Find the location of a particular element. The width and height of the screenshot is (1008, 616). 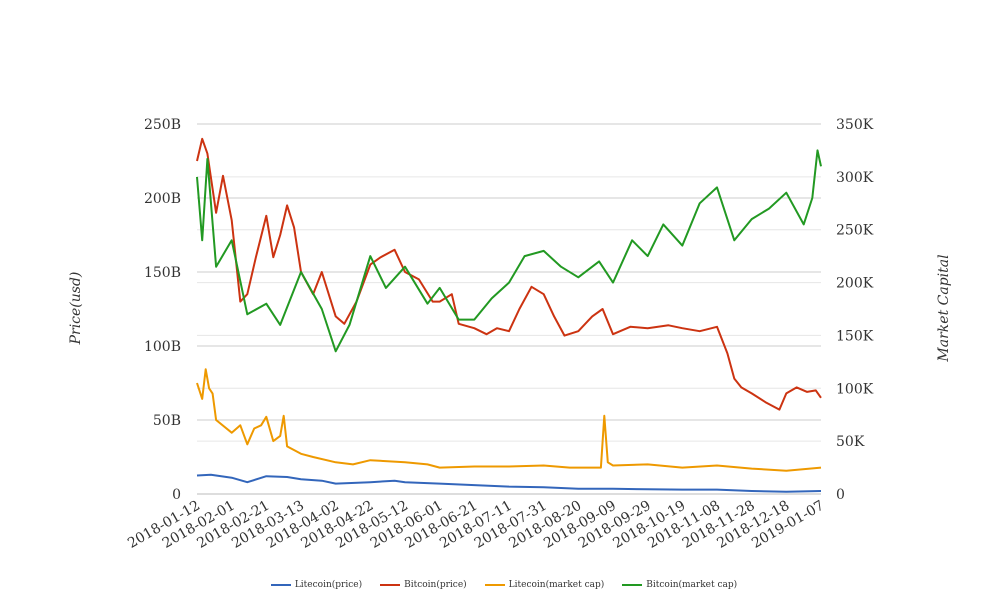

legend-item: Litecoin(price) is located at coordinates (316, 585).